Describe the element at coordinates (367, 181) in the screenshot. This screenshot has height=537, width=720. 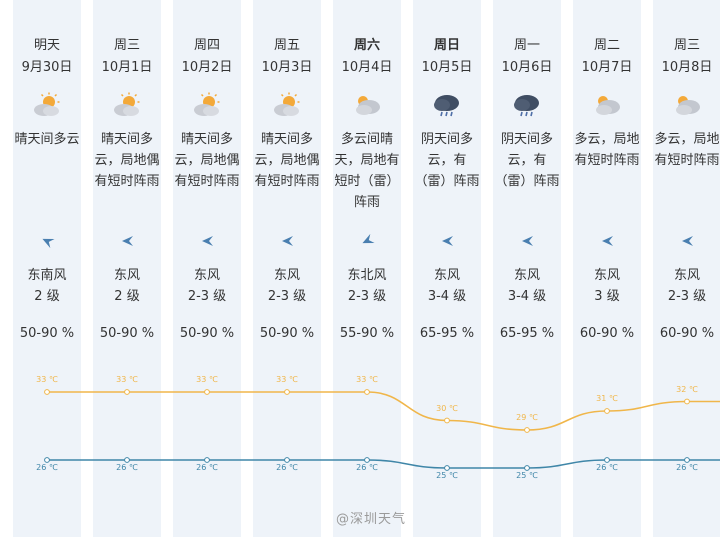
I see `weather-text-line: 短时（雷）` at that location.